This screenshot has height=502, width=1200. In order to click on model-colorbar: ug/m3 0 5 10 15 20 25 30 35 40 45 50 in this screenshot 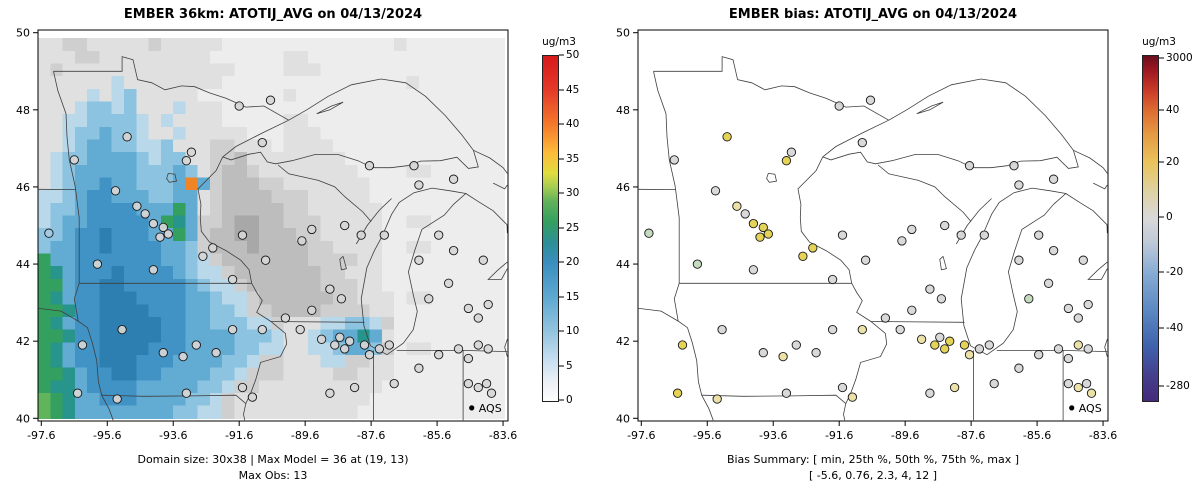, I will do `click(570, 231)`.